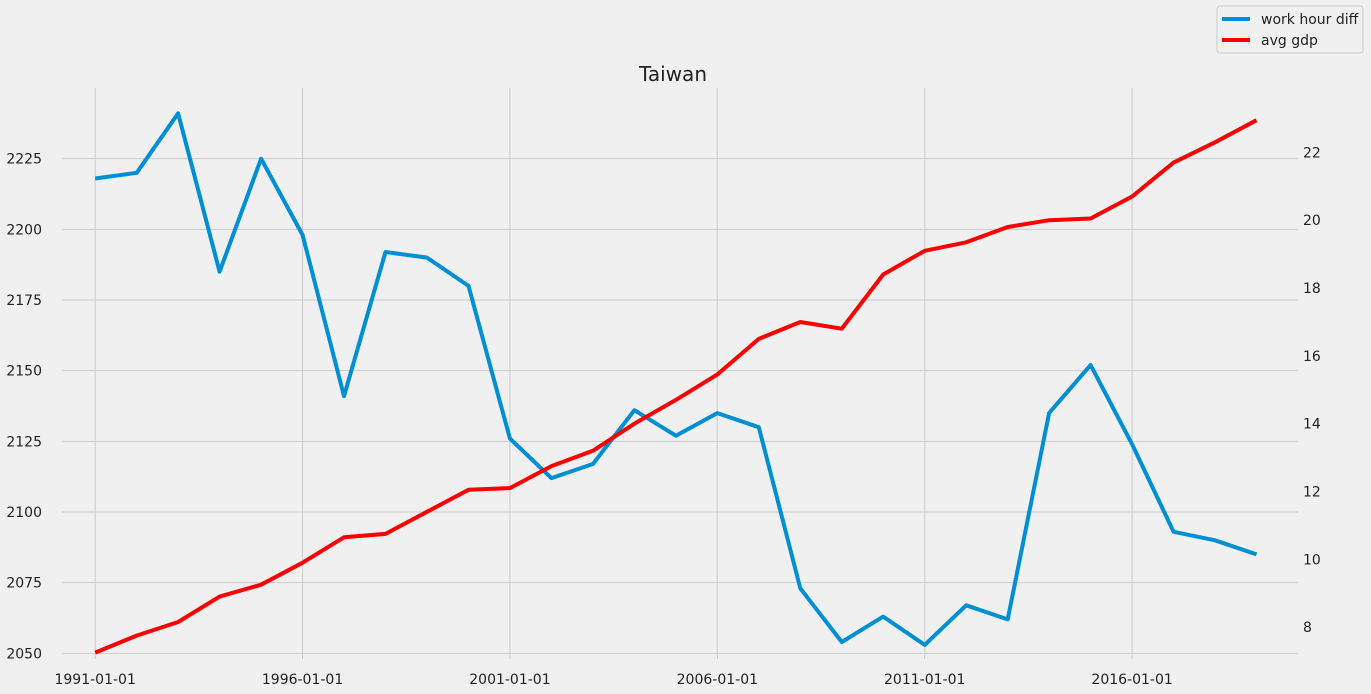 The image size is (1371, 694). Describe the element at coordinates (717, 680) in the screenshot. I see `x-tick-label: 2006-01-01` at that location.